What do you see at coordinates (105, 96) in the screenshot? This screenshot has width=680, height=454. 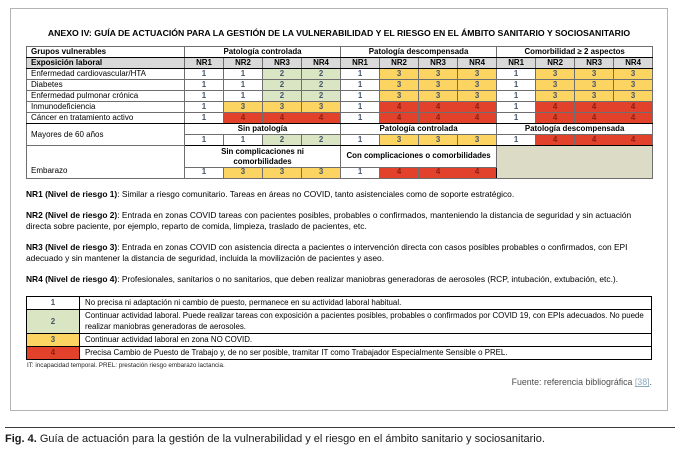 I see `row-label: Enfermedad pulmonar crónica` at bounding box center [105, 96].